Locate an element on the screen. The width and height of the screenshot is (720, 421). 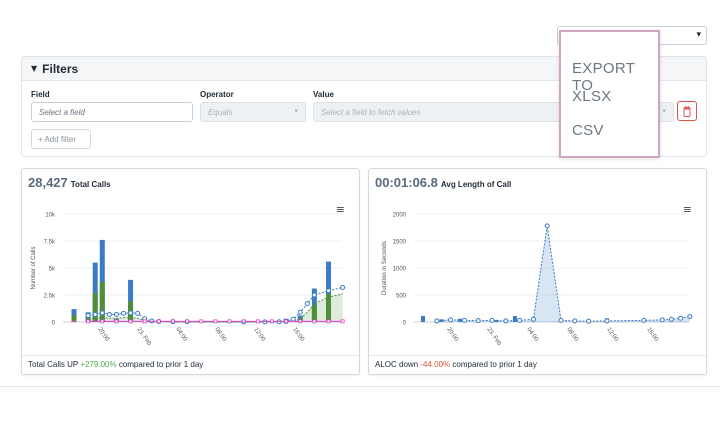
y-tick-label: 7.5k is located at coordinates (50, 243).